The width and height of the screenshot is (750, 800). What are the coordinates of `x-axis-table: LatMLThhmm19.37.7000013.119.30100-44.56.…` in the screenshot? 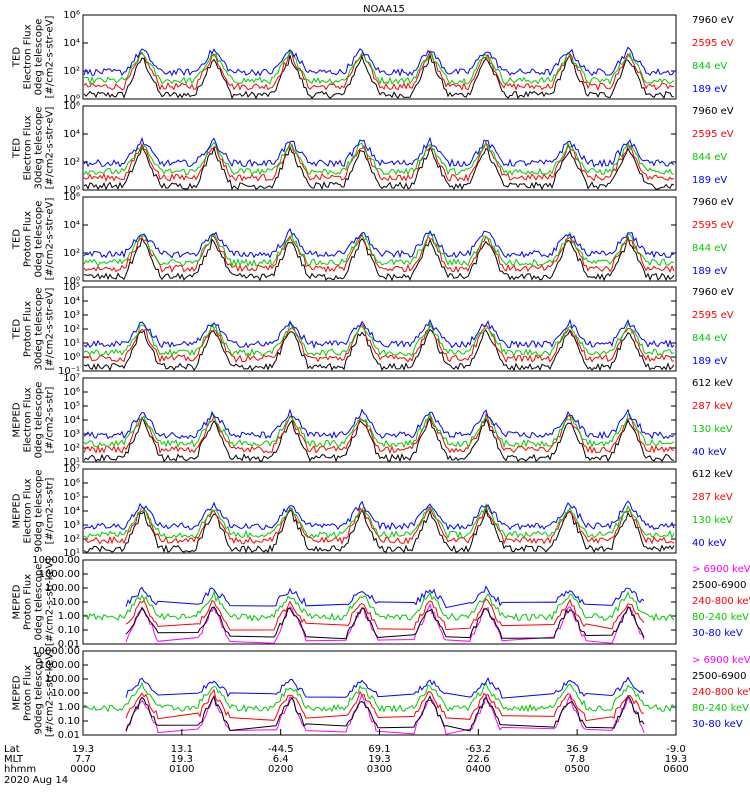 It's located at (346, 757).